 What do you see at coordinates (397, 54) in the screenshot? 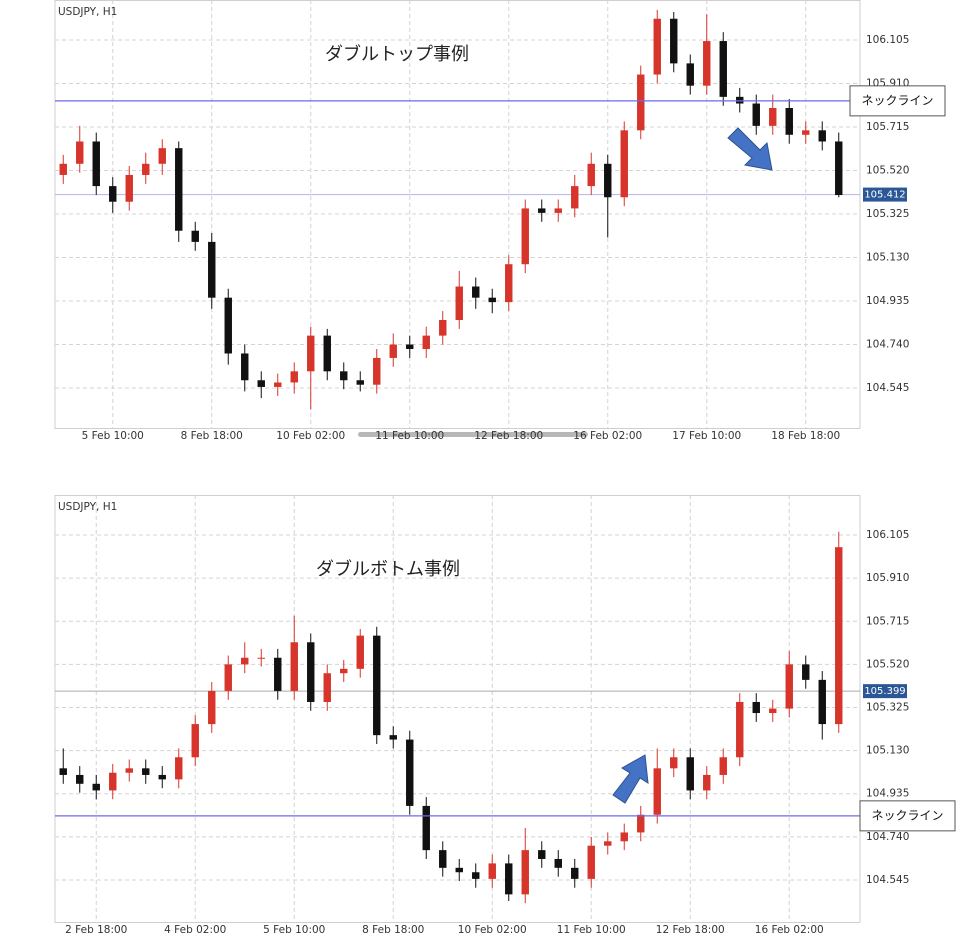
I see `annotation: ダブルトップ事例` at bounding box center [397, 54].